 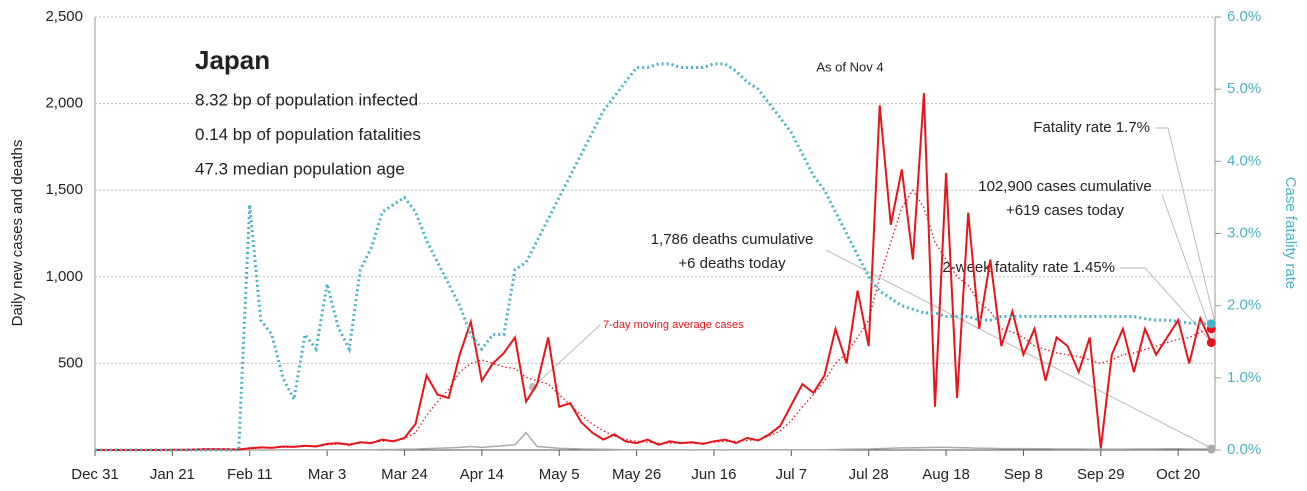 I want to click on annotation: 1,786 deaths cumulative, so click(x=732, y=239).